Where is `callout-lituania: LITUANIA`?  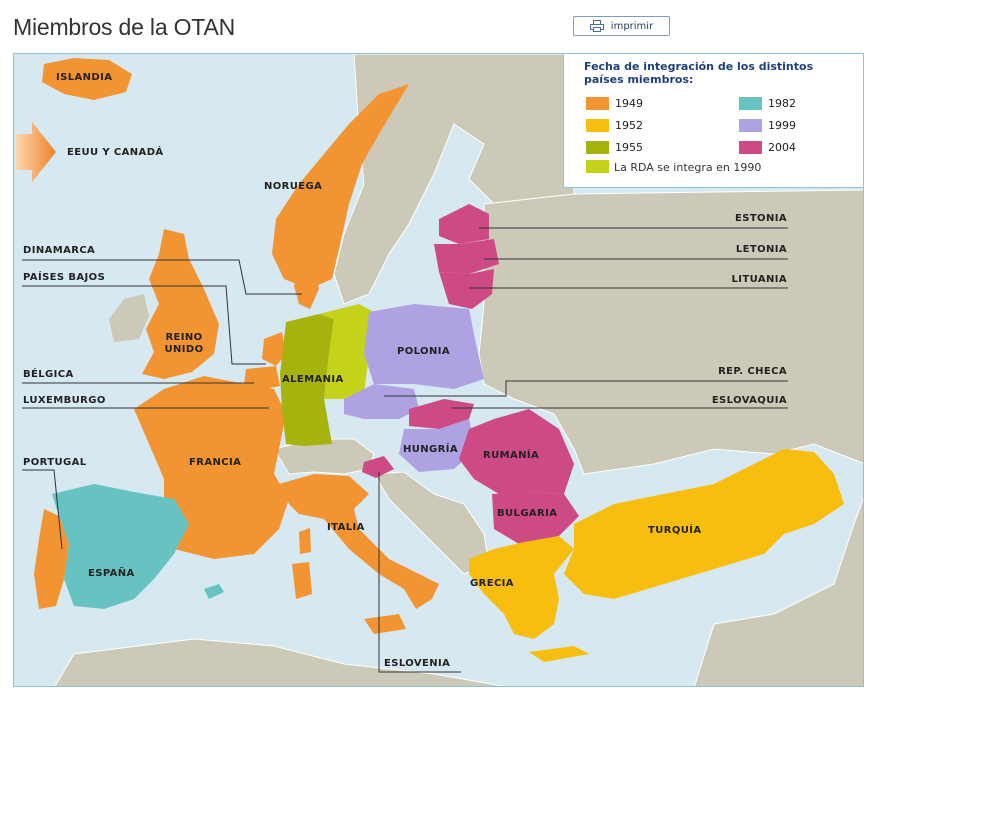 callout-lituania: LITUANIA is located at coordinates (759, 279).